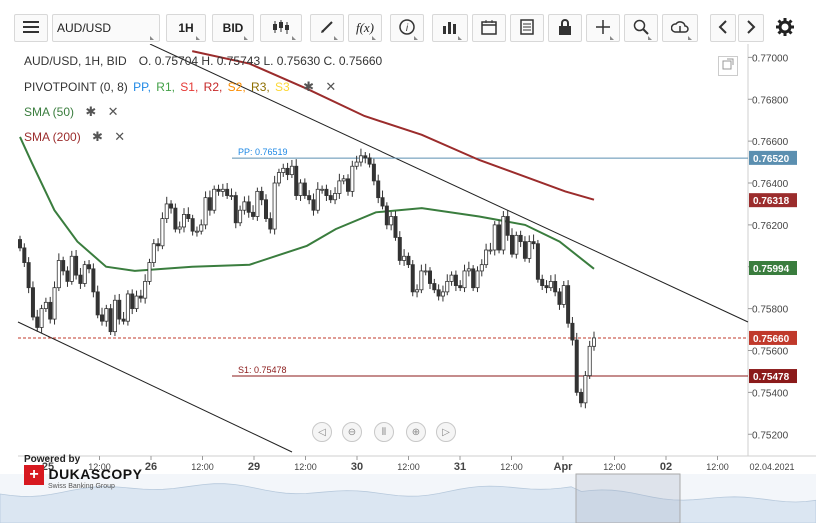 The height and width of the screenshot is (528, 816). I want to click on draw-button, so click(327, 28).